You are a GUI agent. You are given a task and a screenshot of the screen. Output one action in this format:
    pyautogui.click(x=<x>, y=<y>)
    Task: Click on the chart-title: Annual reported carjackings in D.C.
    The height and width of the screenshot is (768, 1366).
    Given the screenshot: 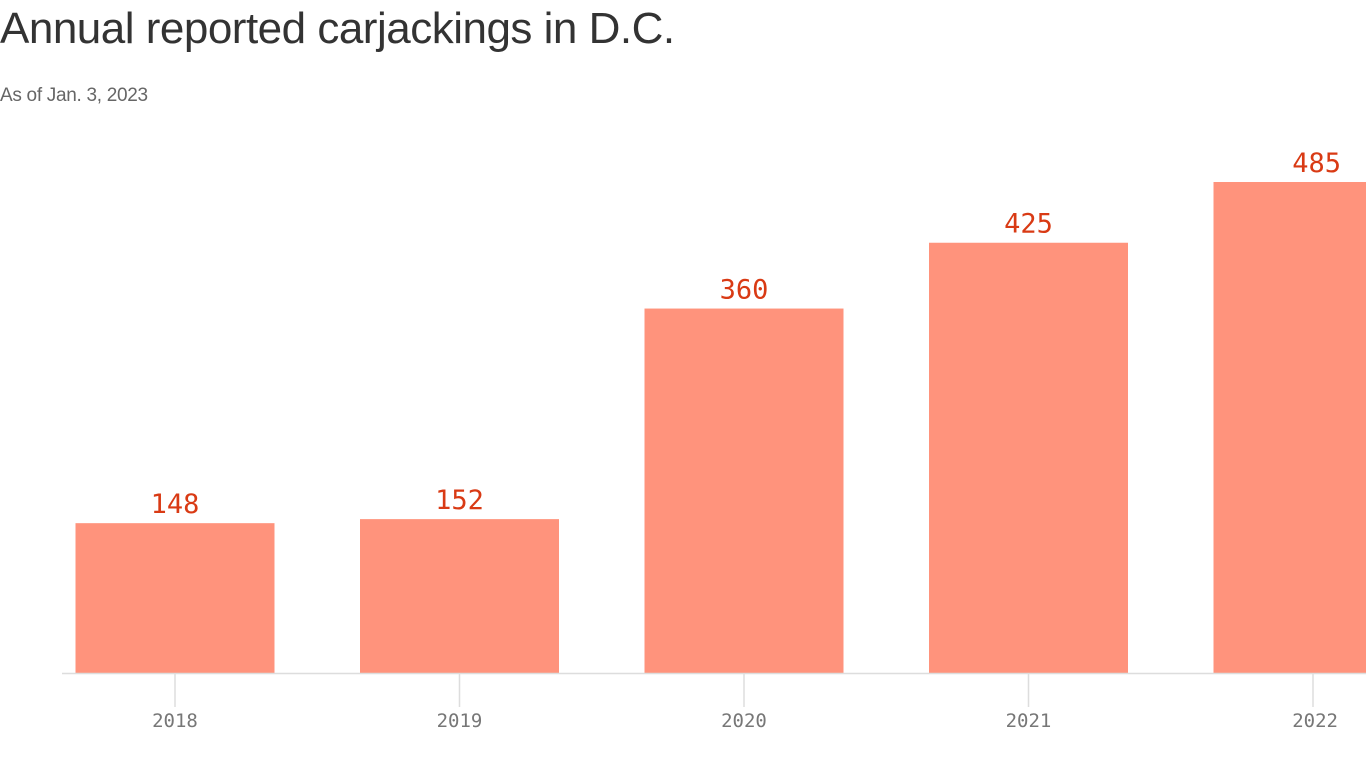 What is the action you would take?
    pyautogui.click(x=337, y=28)
    